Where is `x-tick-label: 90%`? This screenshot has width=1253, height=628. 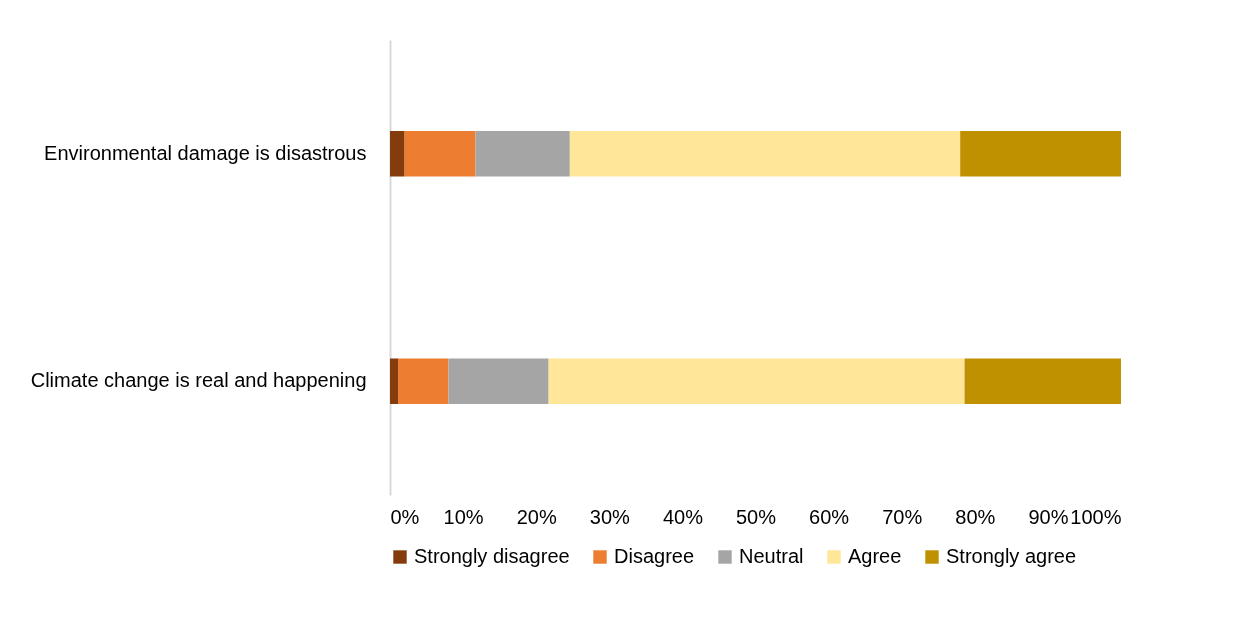 x-tick-label: 90% is located at coordinates (1048, 516).